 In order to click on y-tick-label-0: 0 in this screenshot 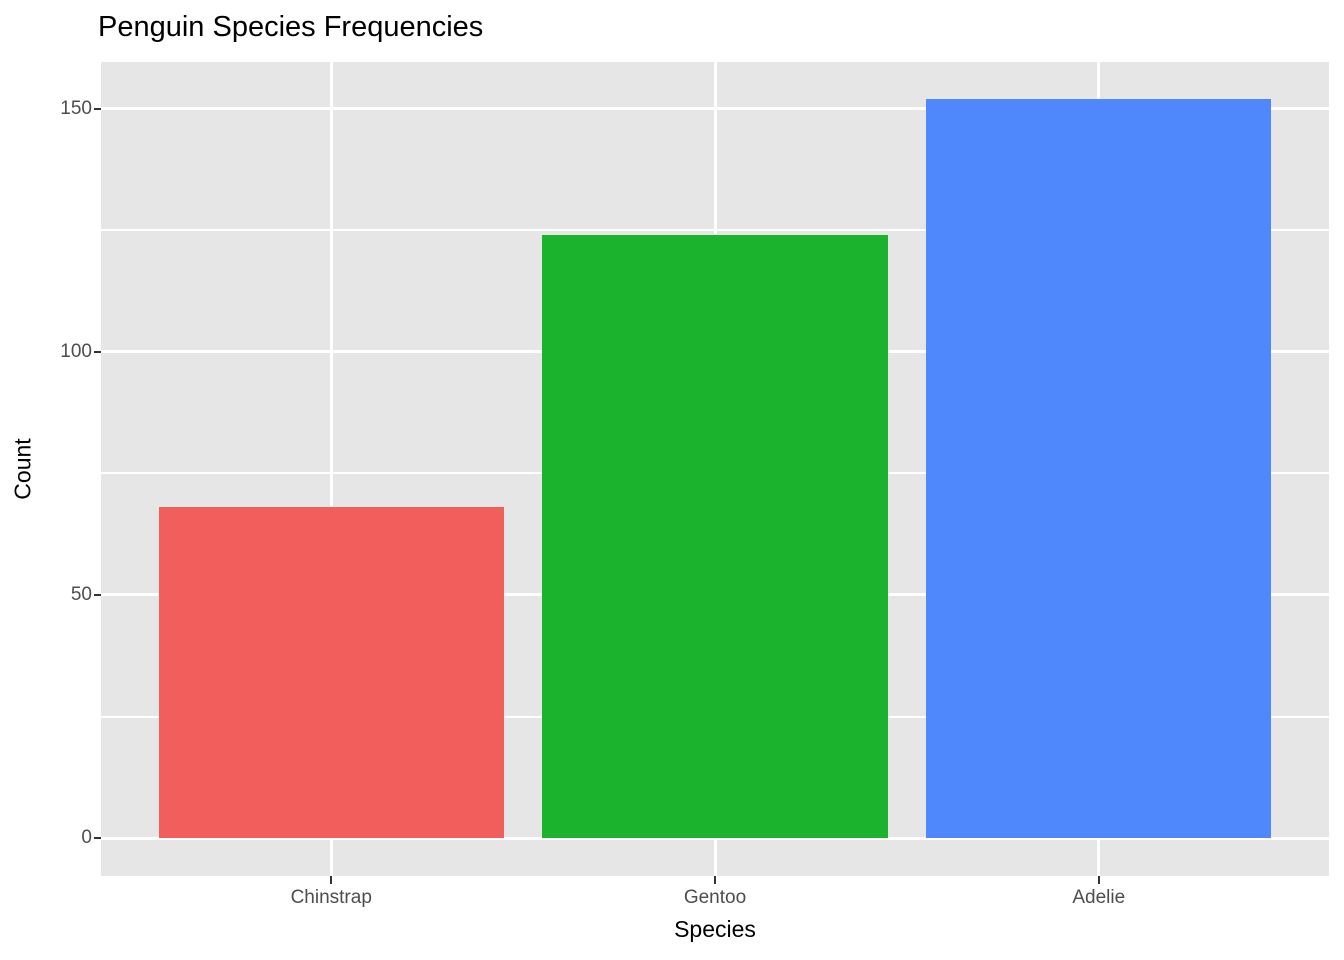, I will do `click(86, 838)`.